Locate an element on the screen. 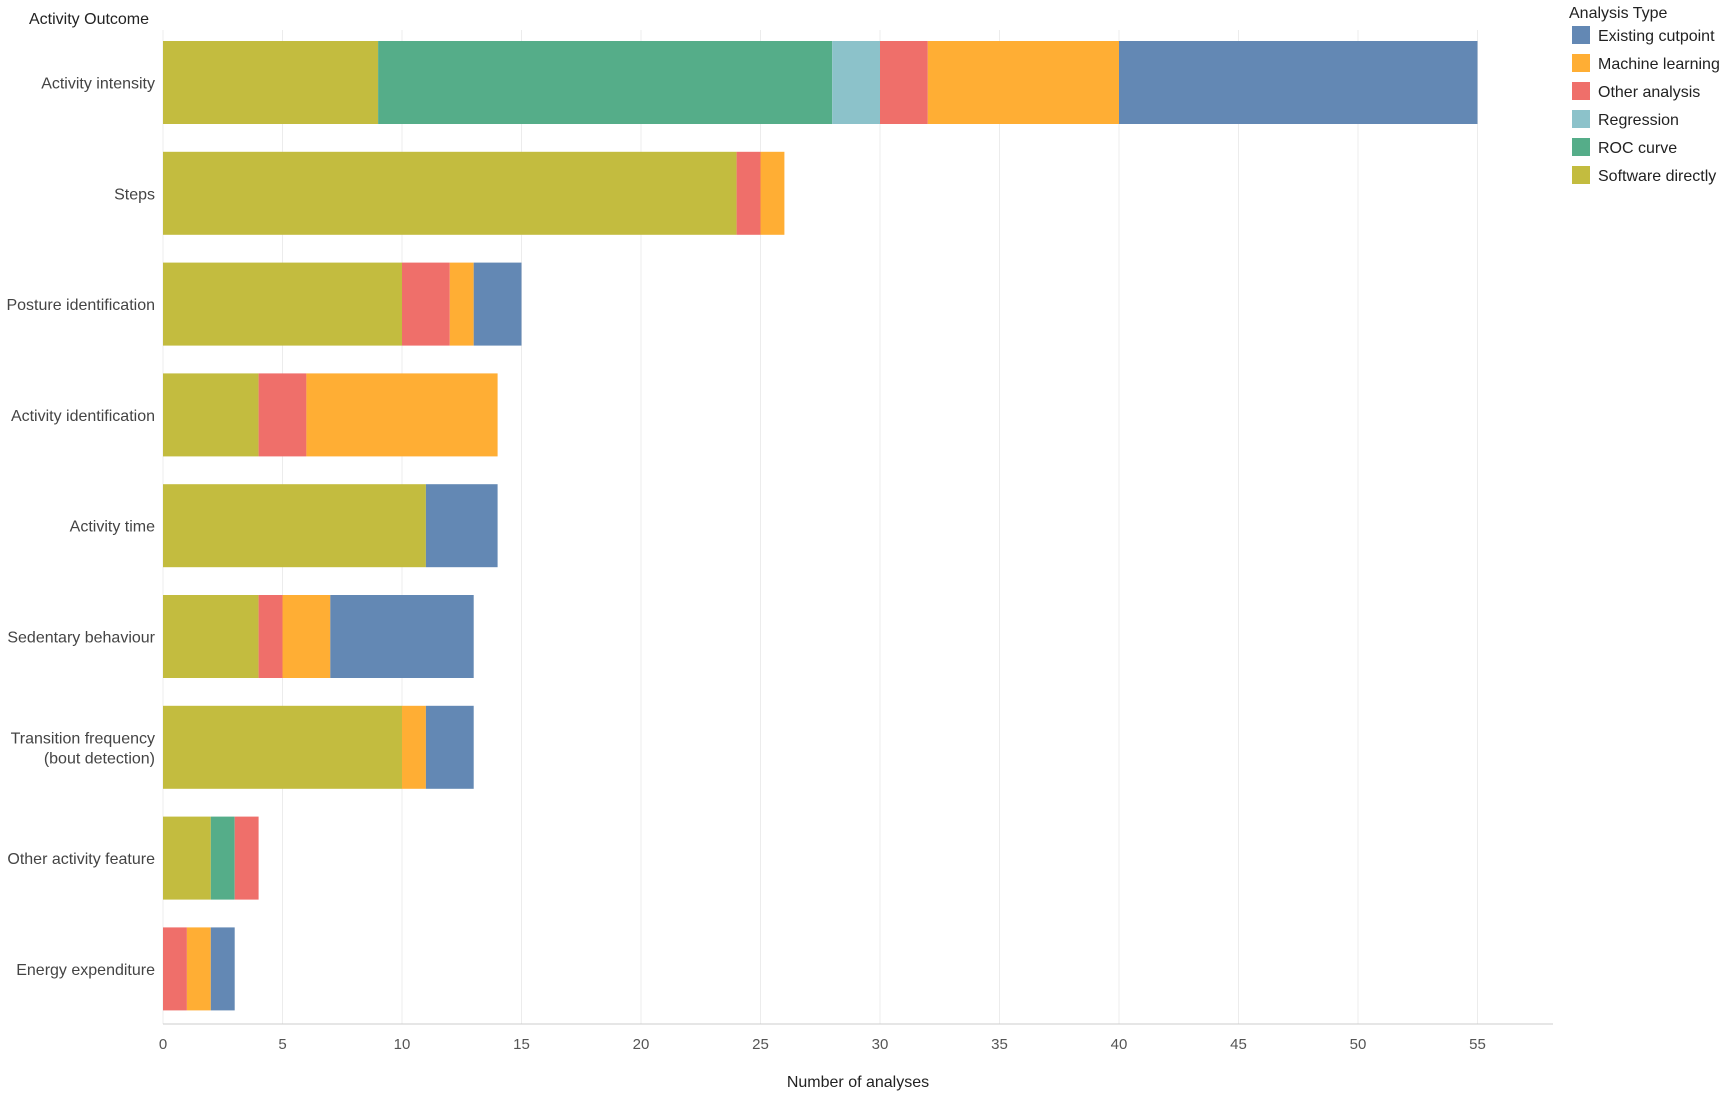  bar-energy-expenditure-machine-learning is located at coordinates (198, 969).